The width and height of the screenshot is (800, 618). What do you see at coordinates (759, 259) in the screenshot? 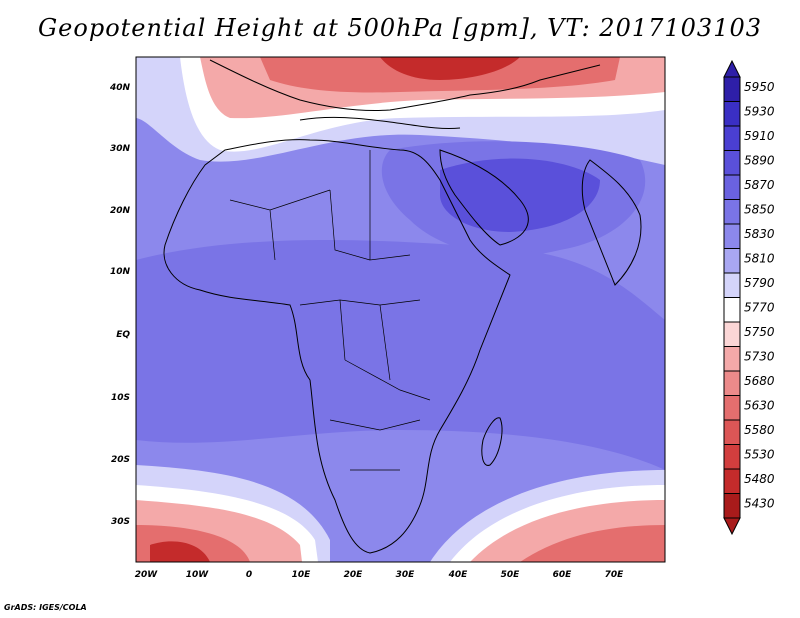
I see `colorbar-label: 5810` at bounding box center [759, 259].